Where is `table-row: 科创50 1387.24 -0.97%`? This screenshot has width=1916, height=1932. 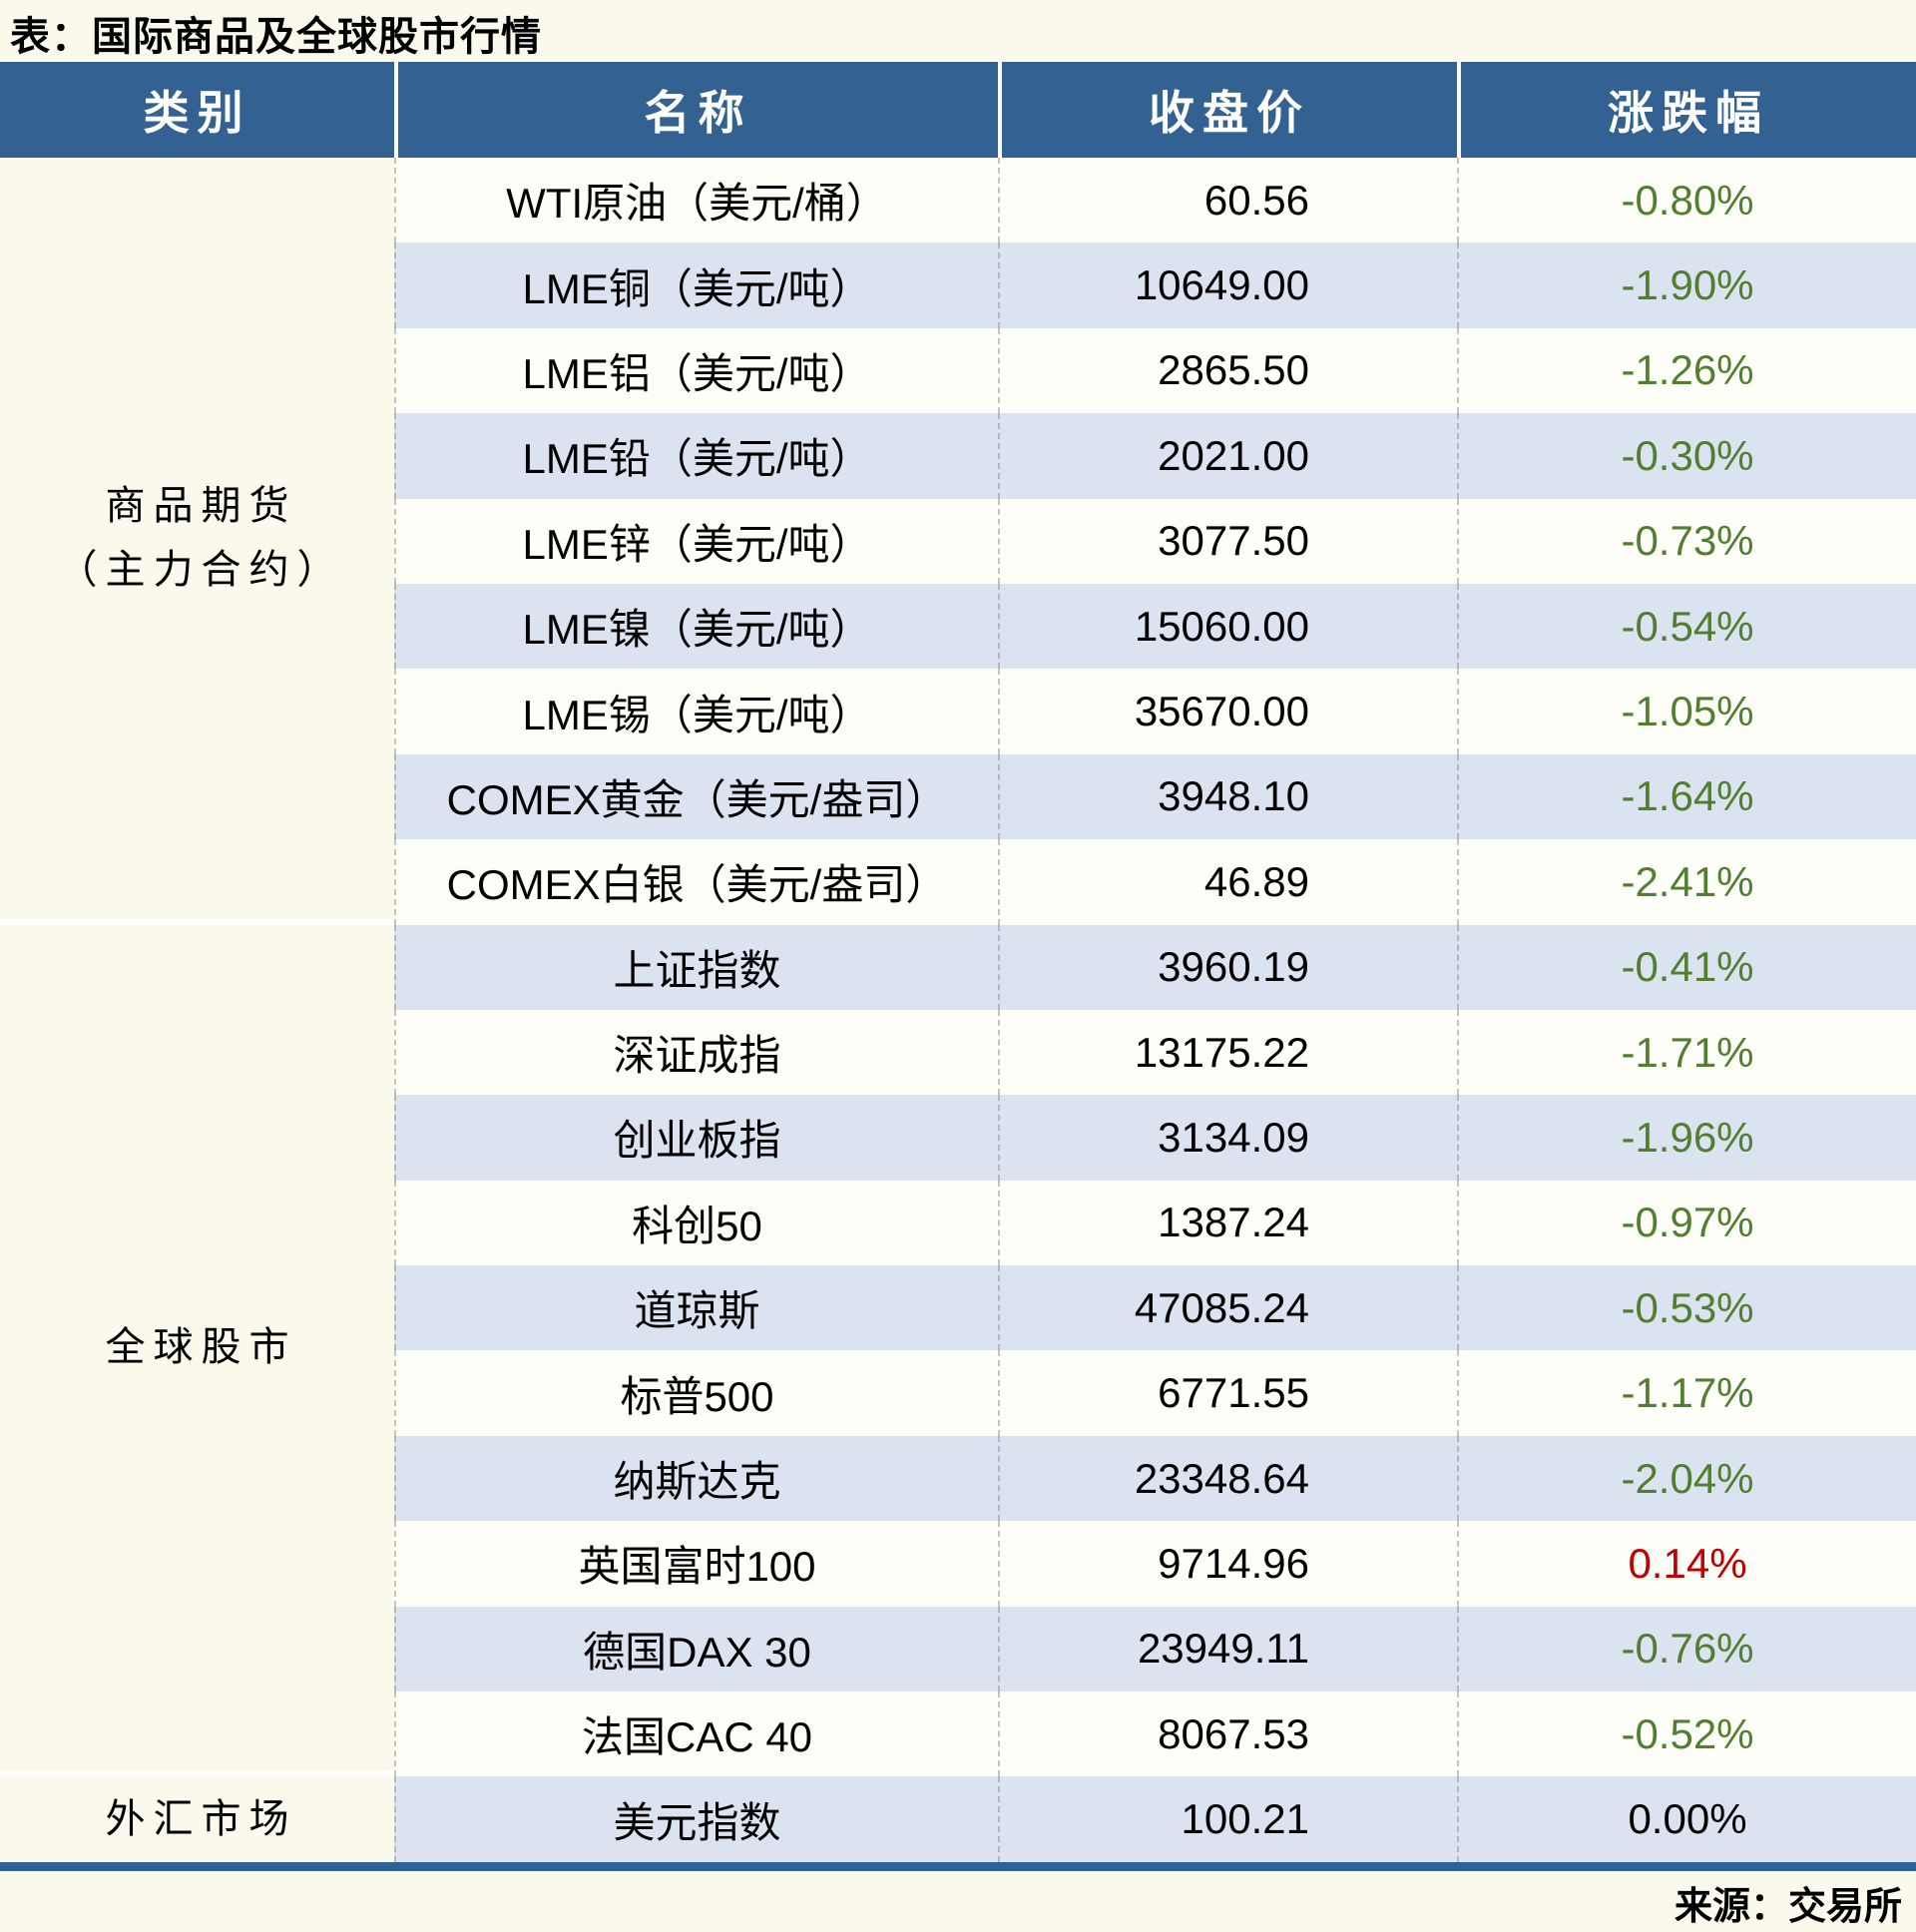 table-row: 科创50 1387.24 -0.97% is located at coordinates (958, 1223).